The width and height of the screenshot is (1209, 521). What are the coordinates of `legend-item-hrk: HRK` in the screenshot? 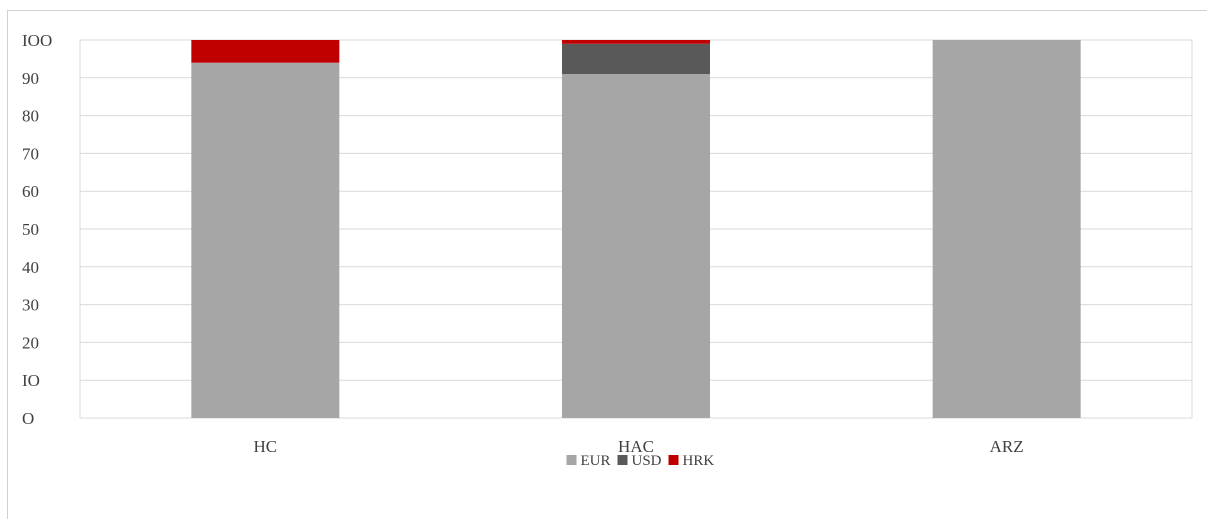 It's located at (691, 461).